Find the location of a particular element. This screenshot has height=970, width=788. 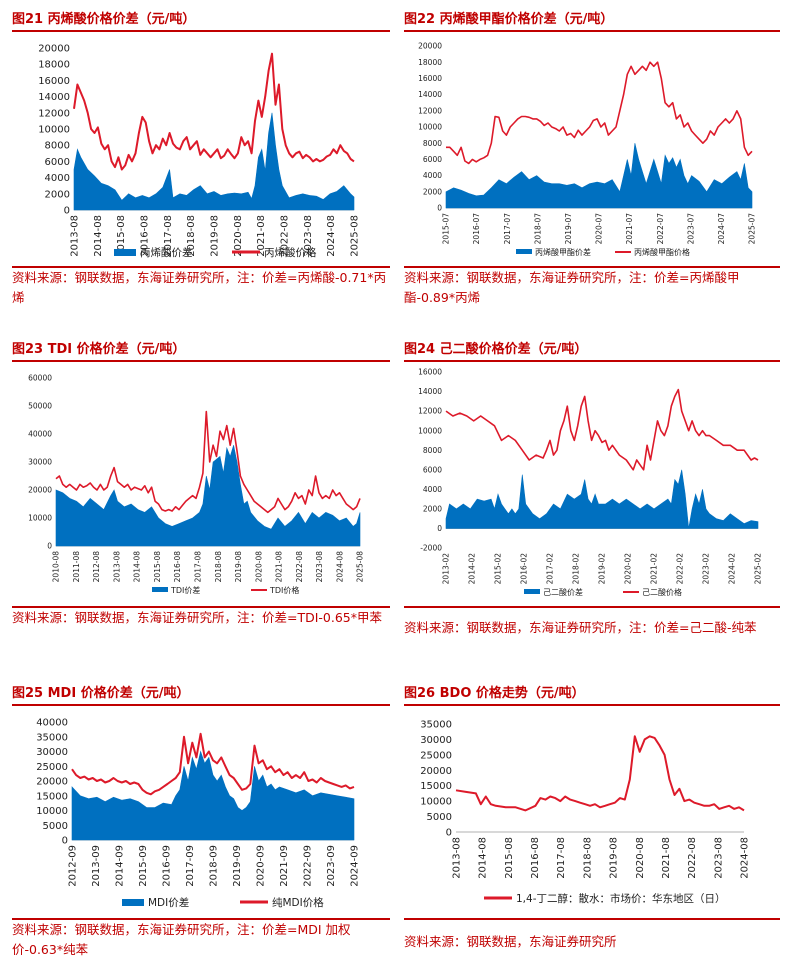

legend-label: 己二酸价差 is located at coordinates (563, 592).